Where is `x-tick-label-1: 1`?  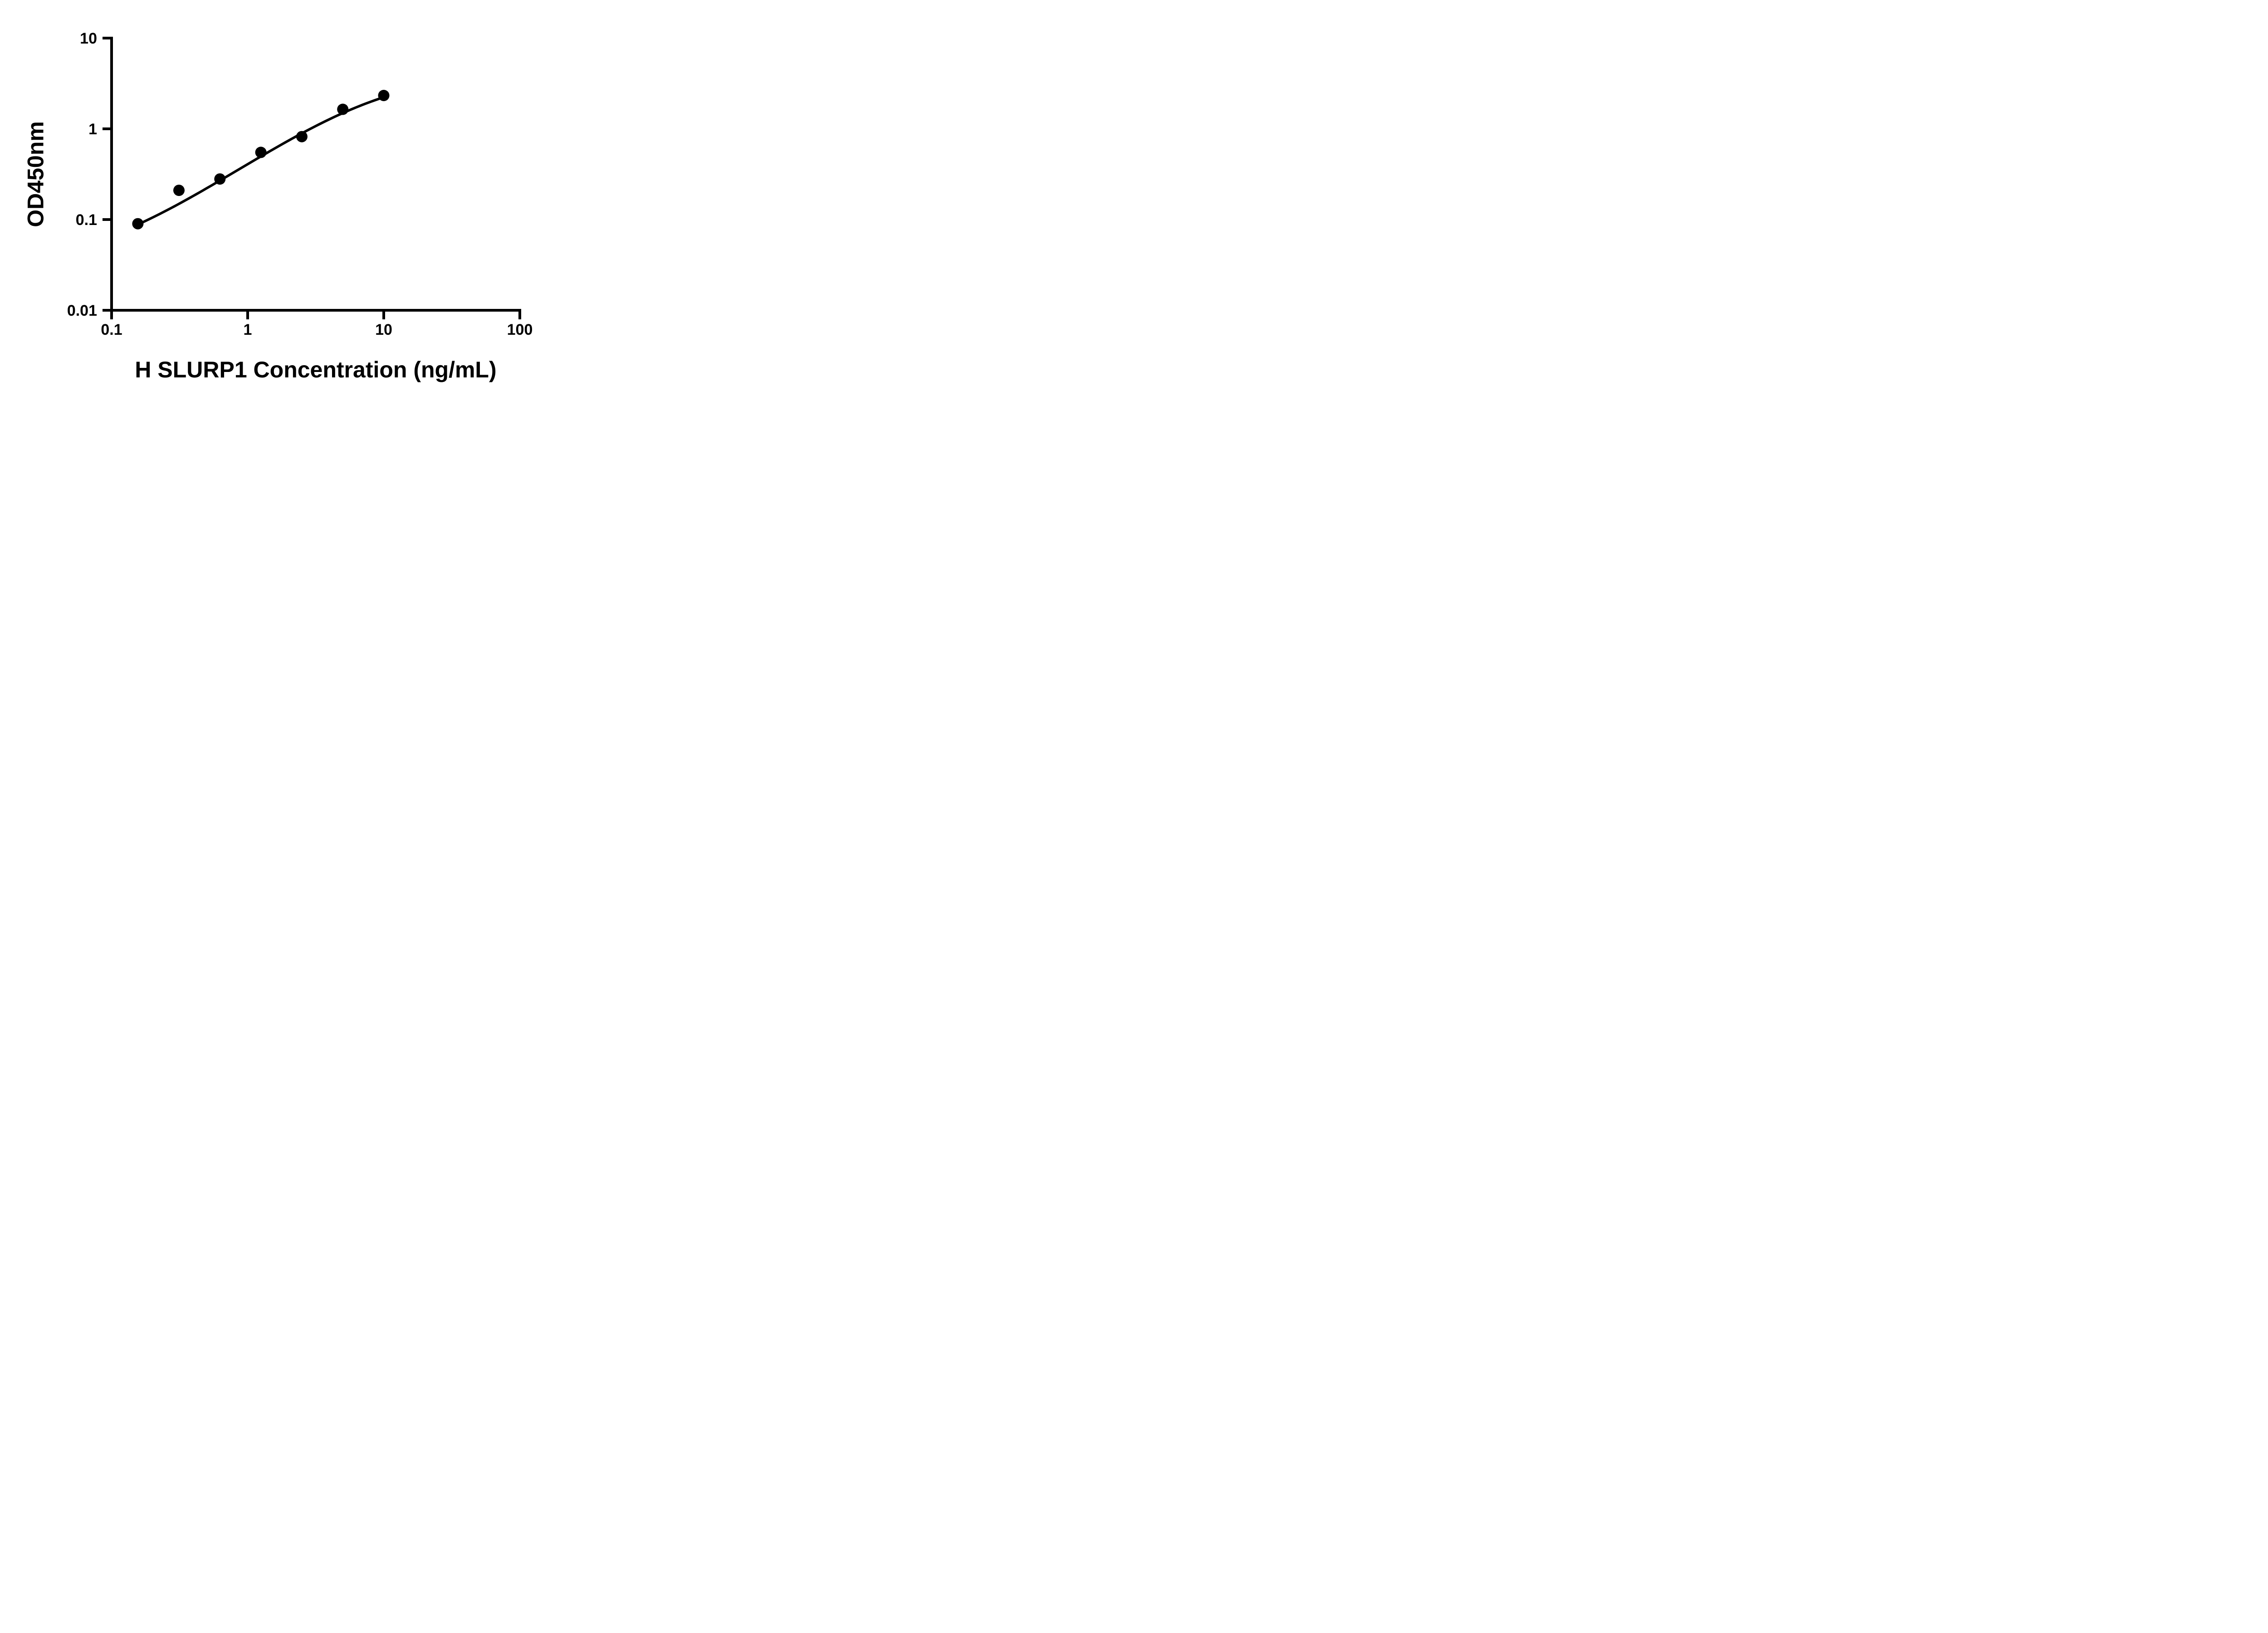
x-tick-label-1: 1 is located at coordinates (248, 329).